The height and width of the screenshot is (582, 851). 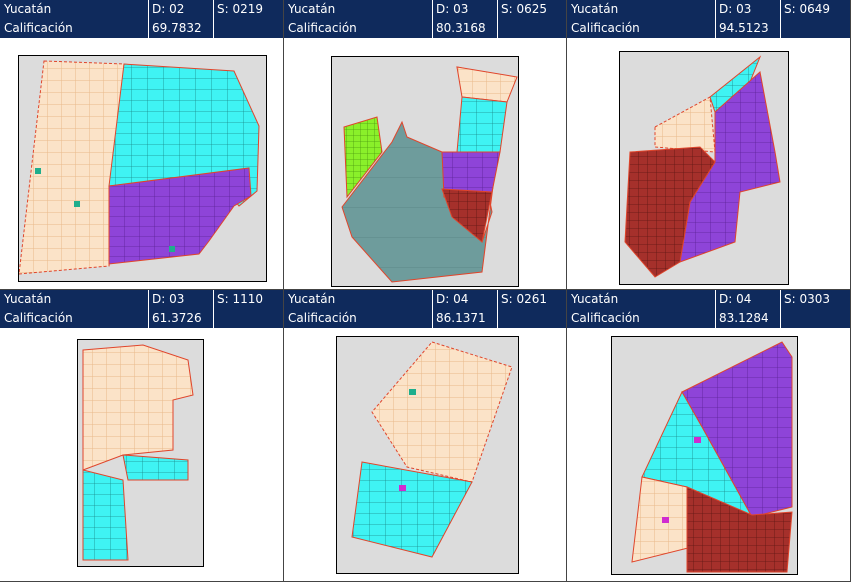 I want to click on score: 80.3168, so click(x=461, y=28).